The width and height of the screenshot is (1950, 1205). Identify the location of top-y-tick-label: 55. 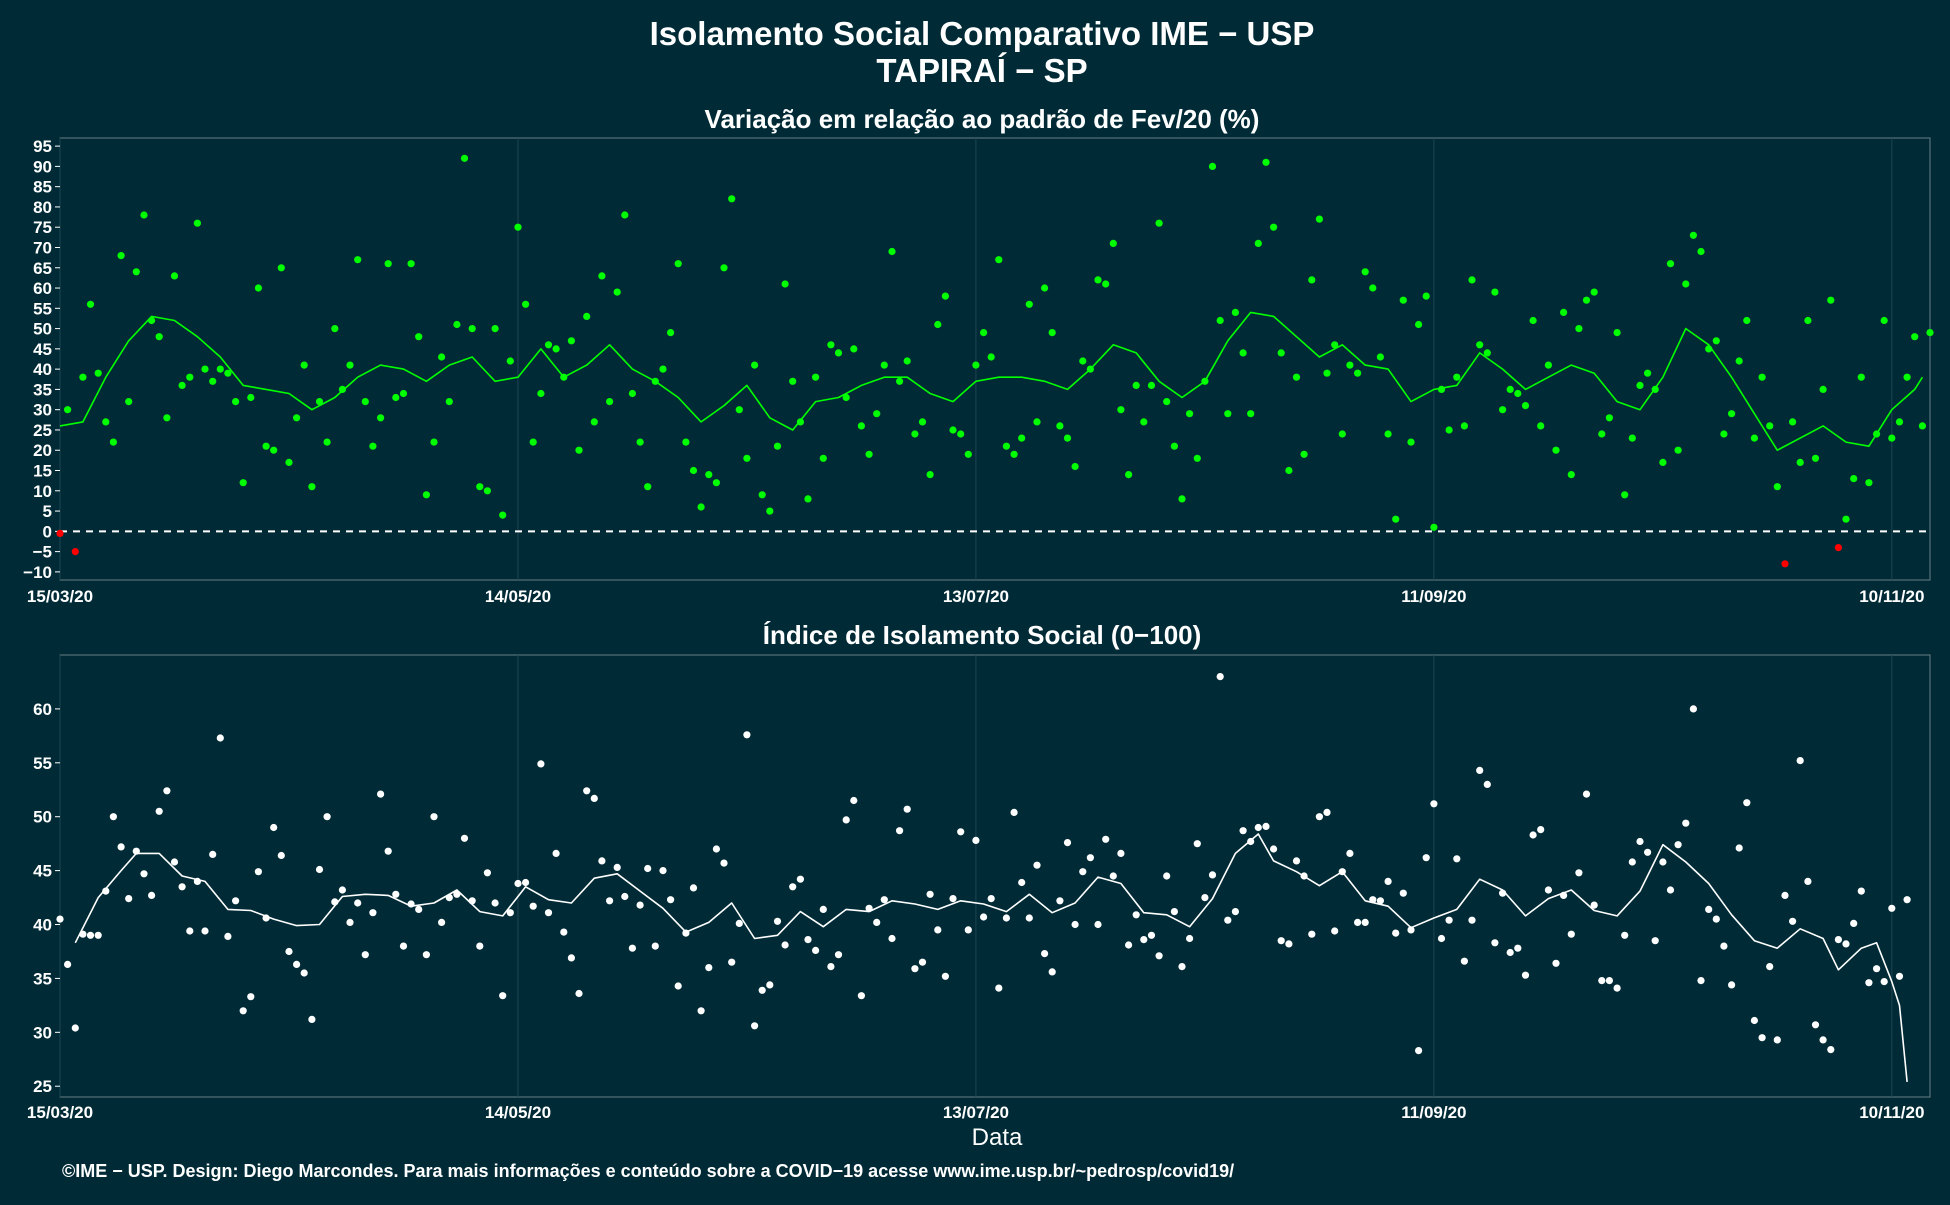
(42, 308).